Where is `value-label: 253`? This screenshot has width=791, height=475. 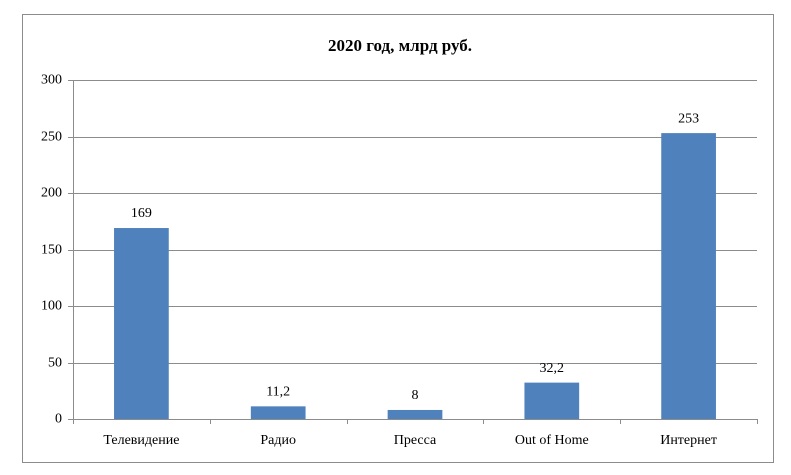
value-label: 253 is located at coordinates (688, 118).